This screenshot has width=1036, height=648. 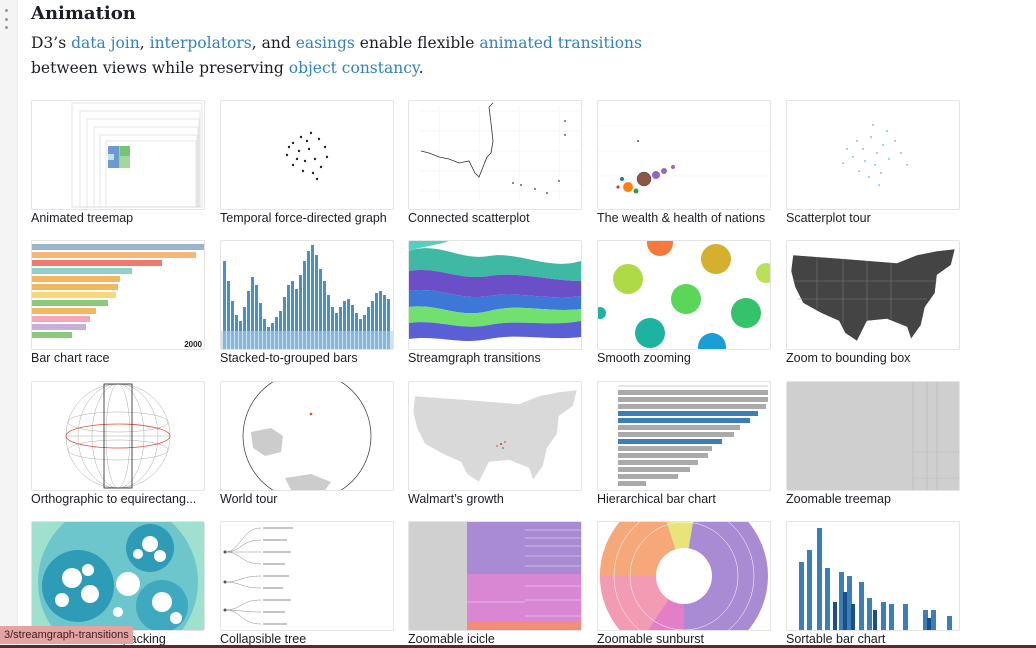 I want to click on card-label: Streamgraph transitions, so click(x=474, y=358).